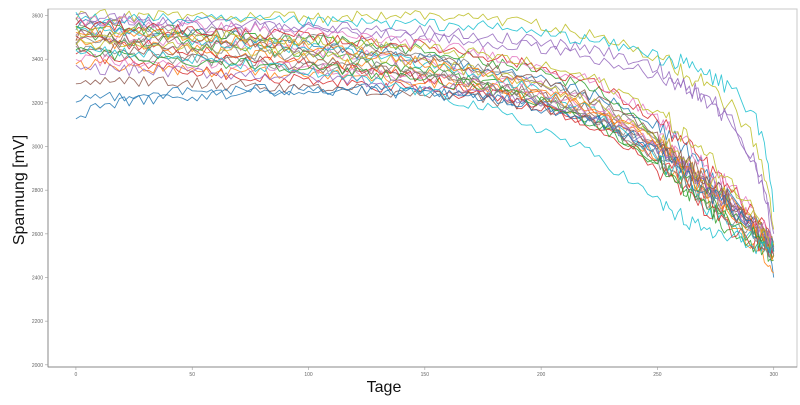 The image size is (800, 405). Describe the element at coordinates (308, 375) in the screenshot. I see `x-tick-label: 100` at that location.